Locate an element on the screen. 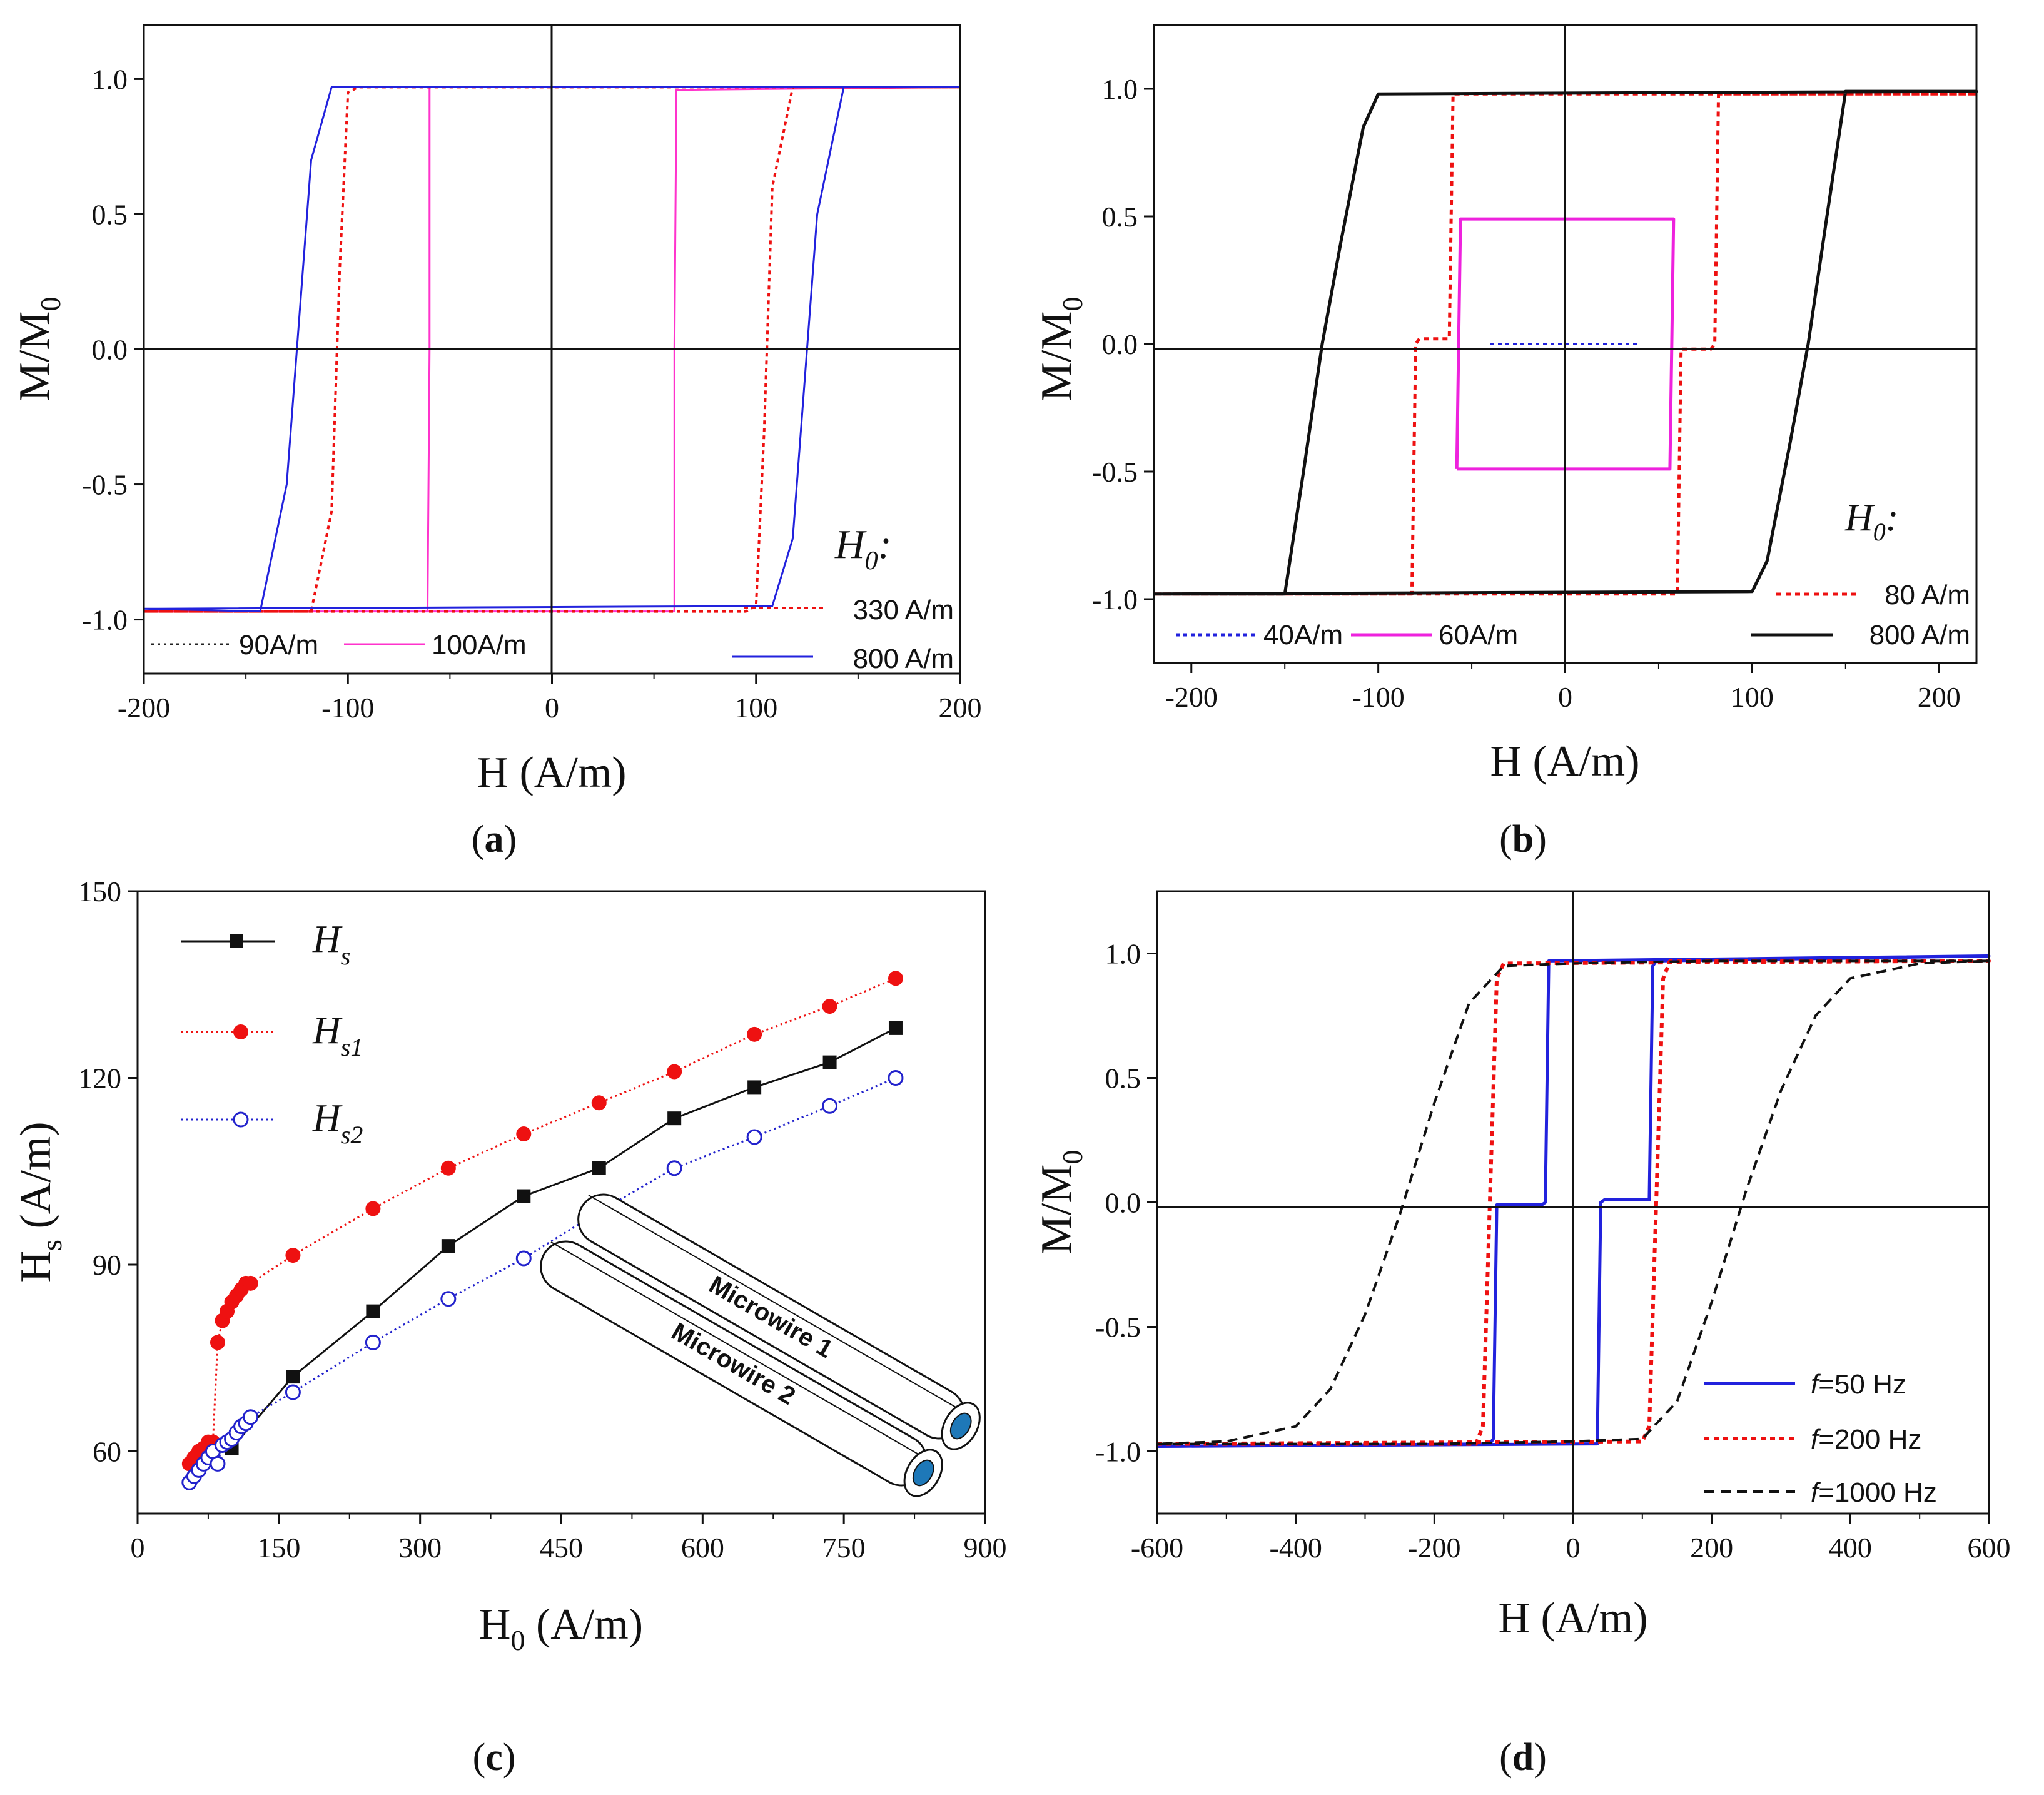  x-axis-label: H0 (A/m) is located at coordinates (561, 1628).